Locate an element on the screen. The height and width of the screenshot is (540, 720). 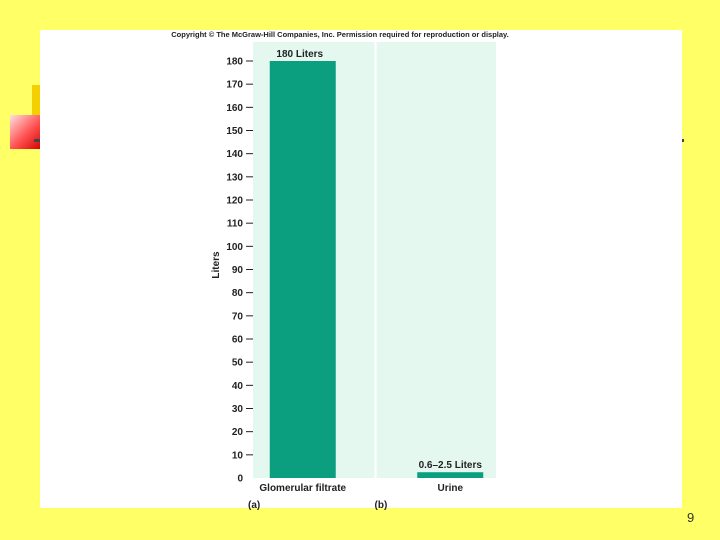
panel-label: (a) is located at coordinates (254, 505).